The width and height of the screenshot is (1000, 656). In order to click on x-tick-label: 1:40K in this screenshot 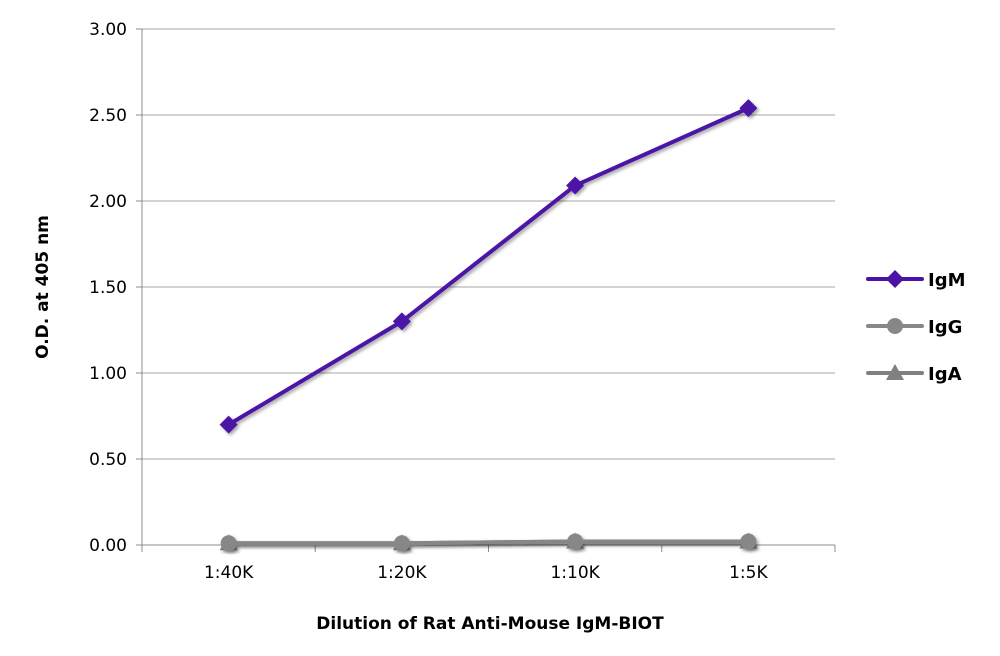, I will do `click(229, 573)`.